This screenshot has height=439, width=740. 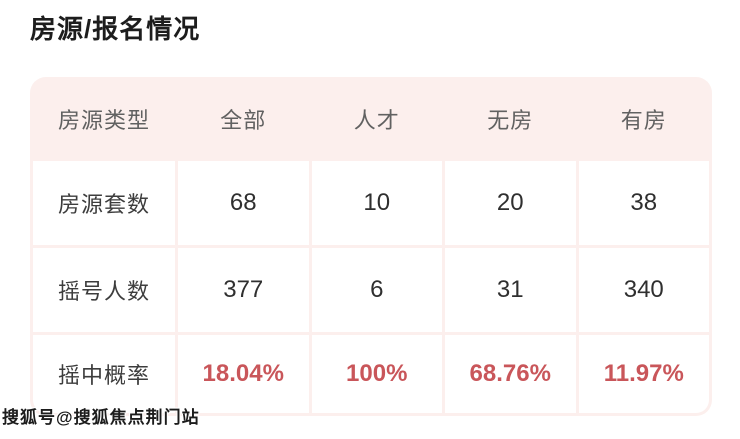 What do you see at coordinates (243, 120) in the screenshot?
I see `col-header-all: 全部` at bounding box center [243, 120].